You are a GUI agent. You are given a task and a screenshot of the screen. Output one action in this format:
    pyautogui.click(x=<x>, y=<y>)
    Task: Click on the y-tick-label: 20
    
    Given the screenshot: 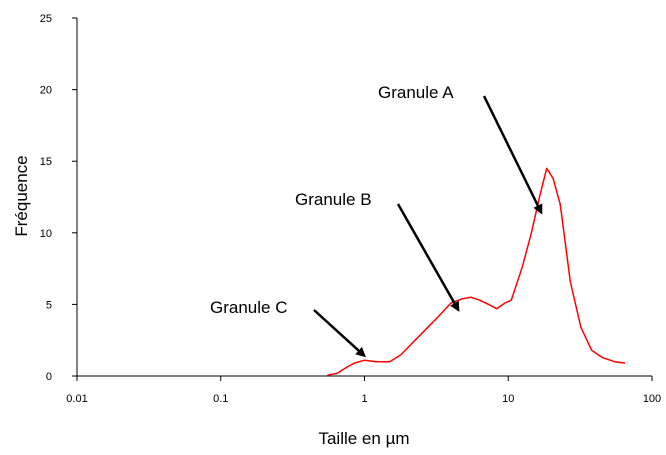 What is the action you would take?
    pyautogui.click(x=46, y=91)
    